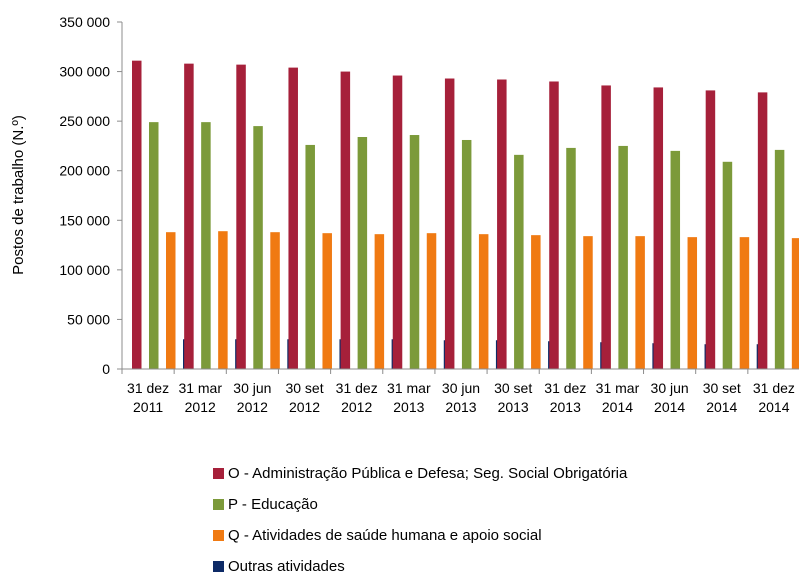 Image resolution: width=799 pixels, height=582 pixels. I want to click on y-tick-label: 300 000, so click(84, 72).